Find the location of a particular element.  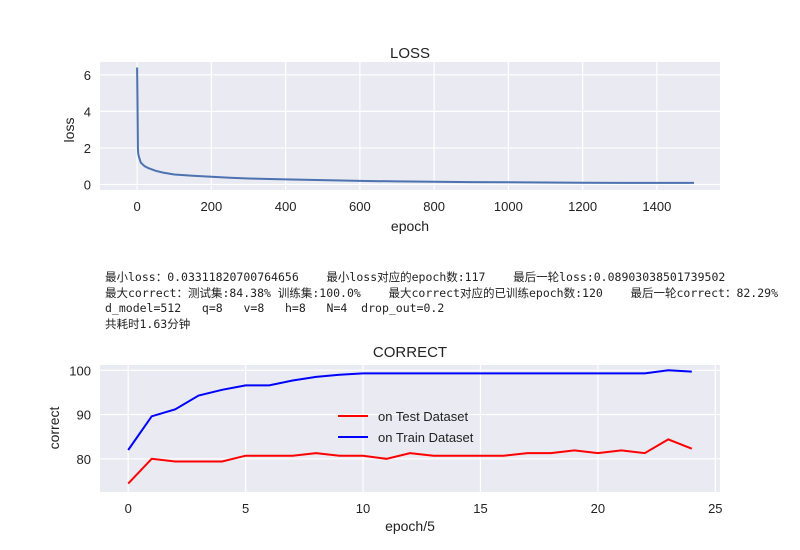

x-tick-label: 15 is located at coordinates (480, 508).